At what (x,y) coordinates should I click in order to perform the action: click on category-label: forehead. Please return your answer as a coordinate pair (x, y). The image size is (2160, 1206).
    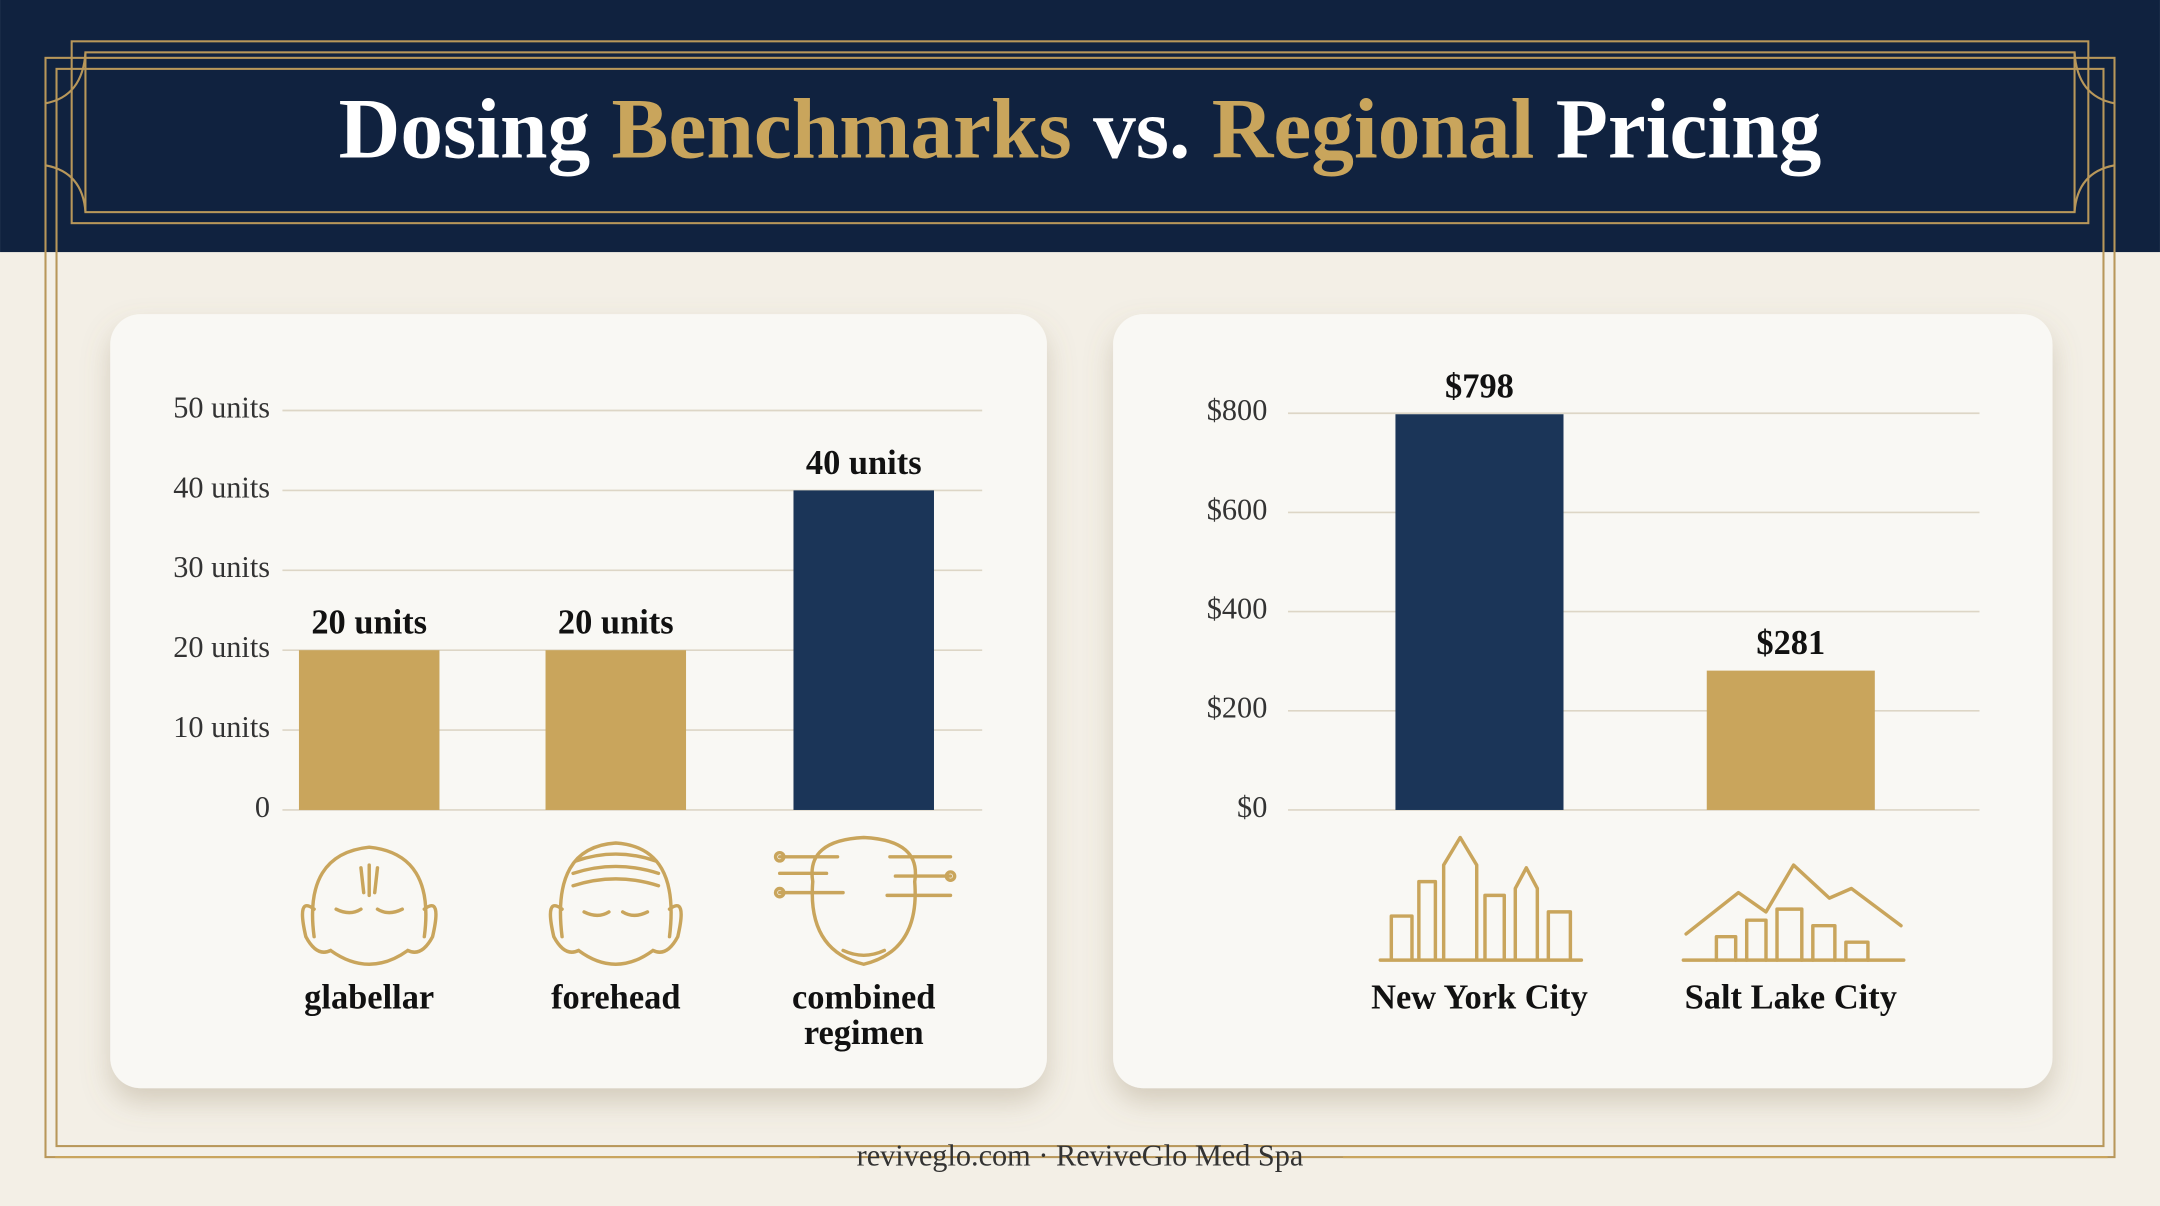
    Looking at the image, I should click on (615, 997).